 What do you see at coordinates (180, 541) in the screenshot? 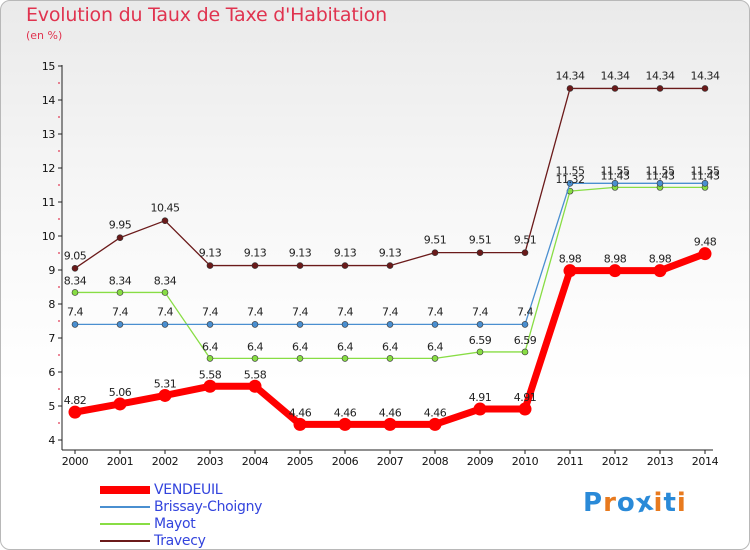
I see `legend-label: Travecy` at bounding box center [180, 541].